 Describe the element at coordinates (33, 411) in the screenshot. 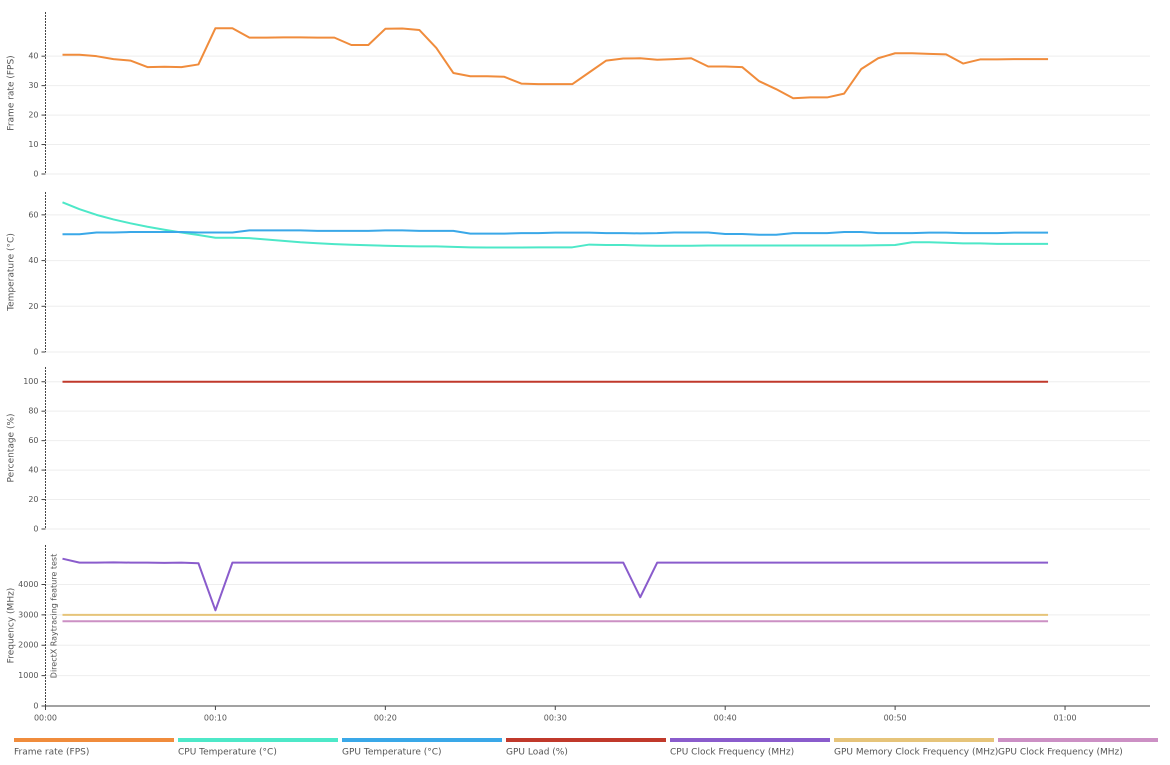

I see `y-tick-label: 80` at that location.